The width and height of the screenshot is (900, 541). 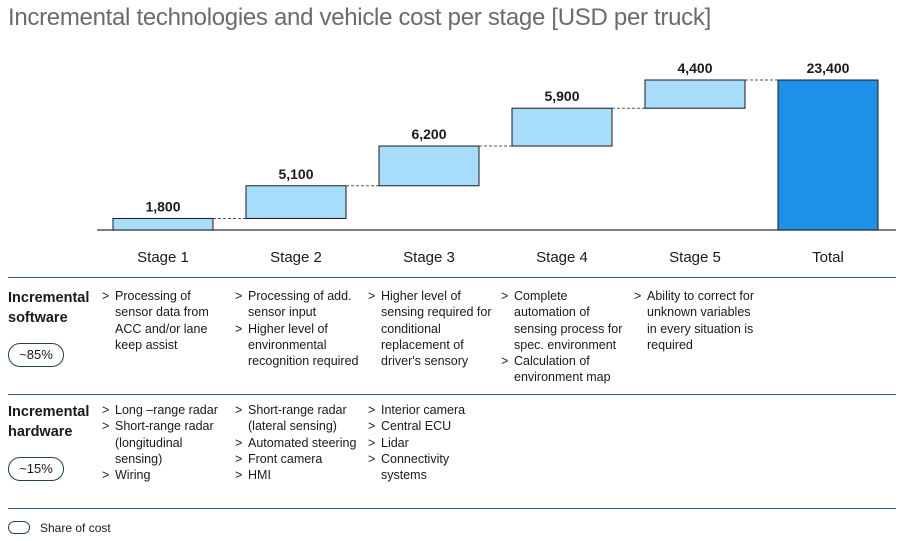 I want to click on bullet-item: > Calculation of environment map, so click(x=565, y=369).